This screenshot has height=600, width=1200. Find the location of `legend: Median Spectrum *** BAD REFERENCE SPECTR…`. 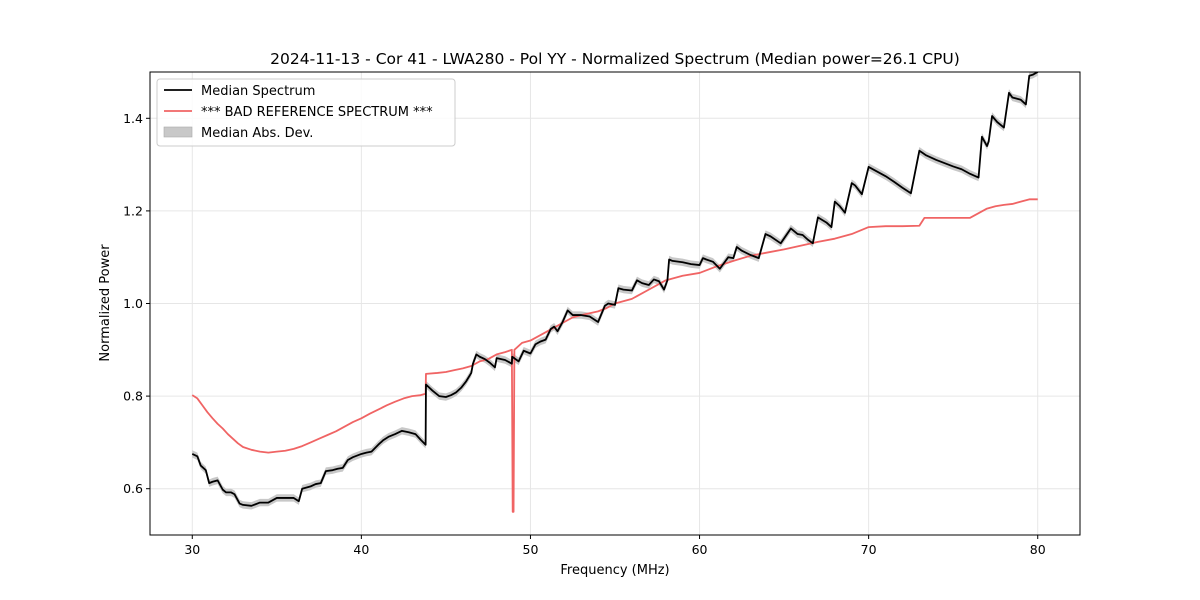

legend: Median Spectrum *** BAD REFERENCE SPECTR… is located at coordinates (306, 112).